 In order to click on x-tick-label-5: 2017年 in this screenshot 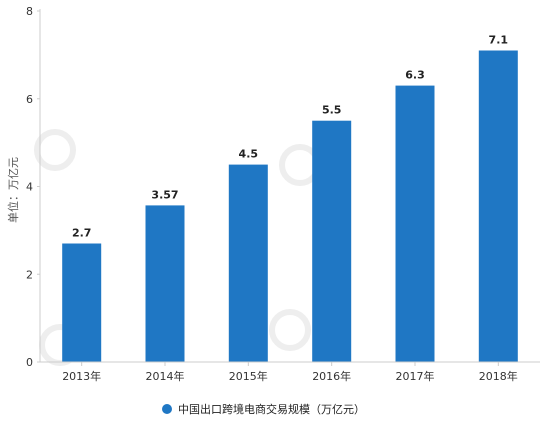, I will do `click(415, 376)`.